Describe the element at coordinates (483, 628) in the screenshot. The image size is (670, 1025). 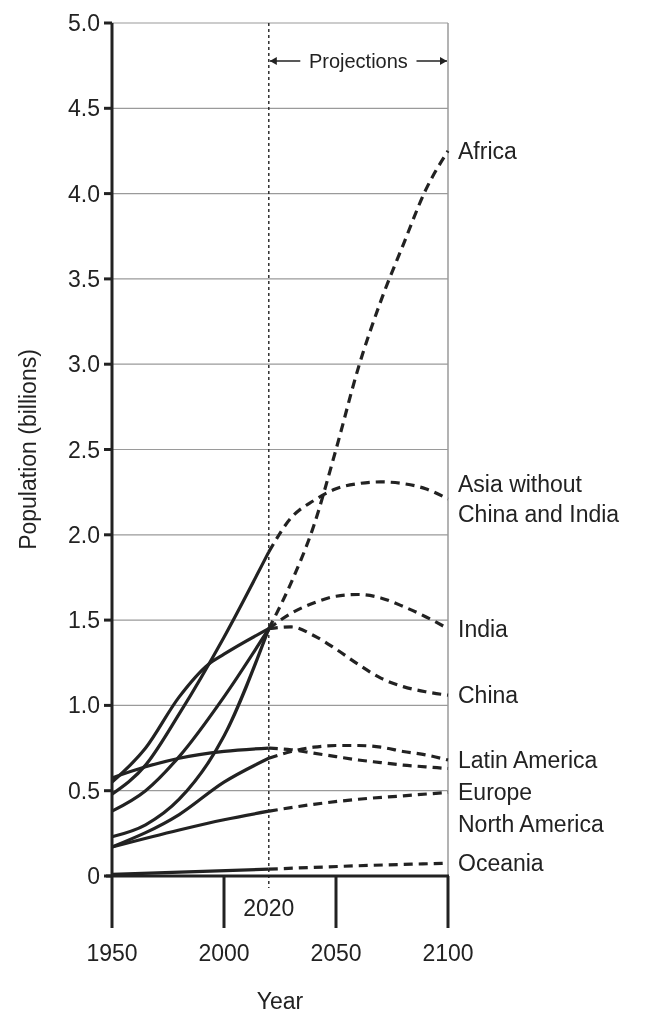
I see `series-label: India` at that location.